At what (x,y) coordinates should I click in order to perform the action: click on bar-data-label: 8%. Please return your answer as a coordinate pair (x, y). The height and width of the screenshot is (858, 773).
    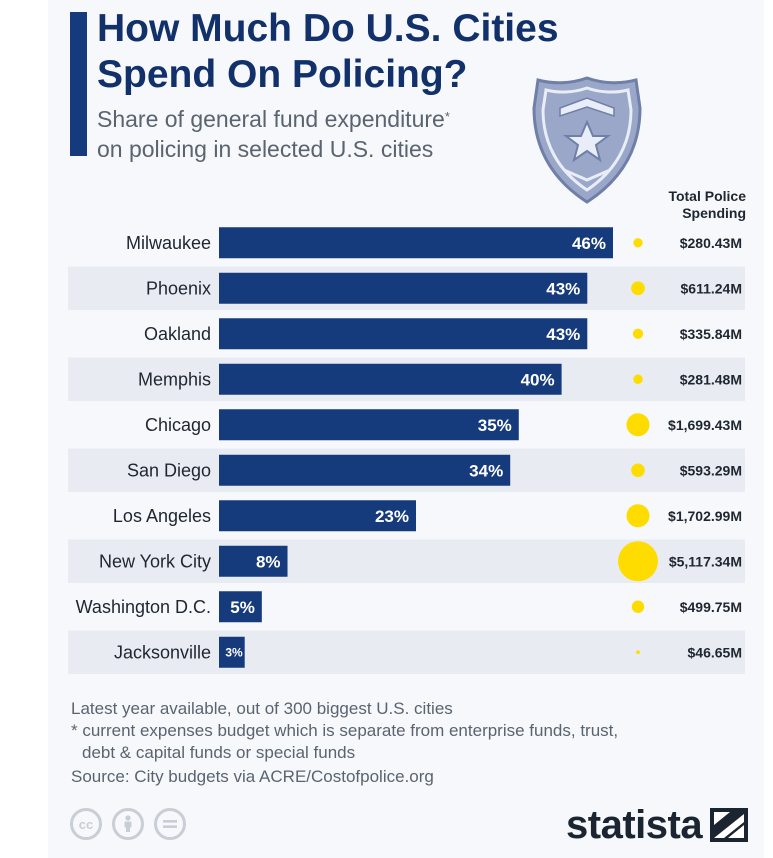
    Looking at the image, I should click on (268, 561).